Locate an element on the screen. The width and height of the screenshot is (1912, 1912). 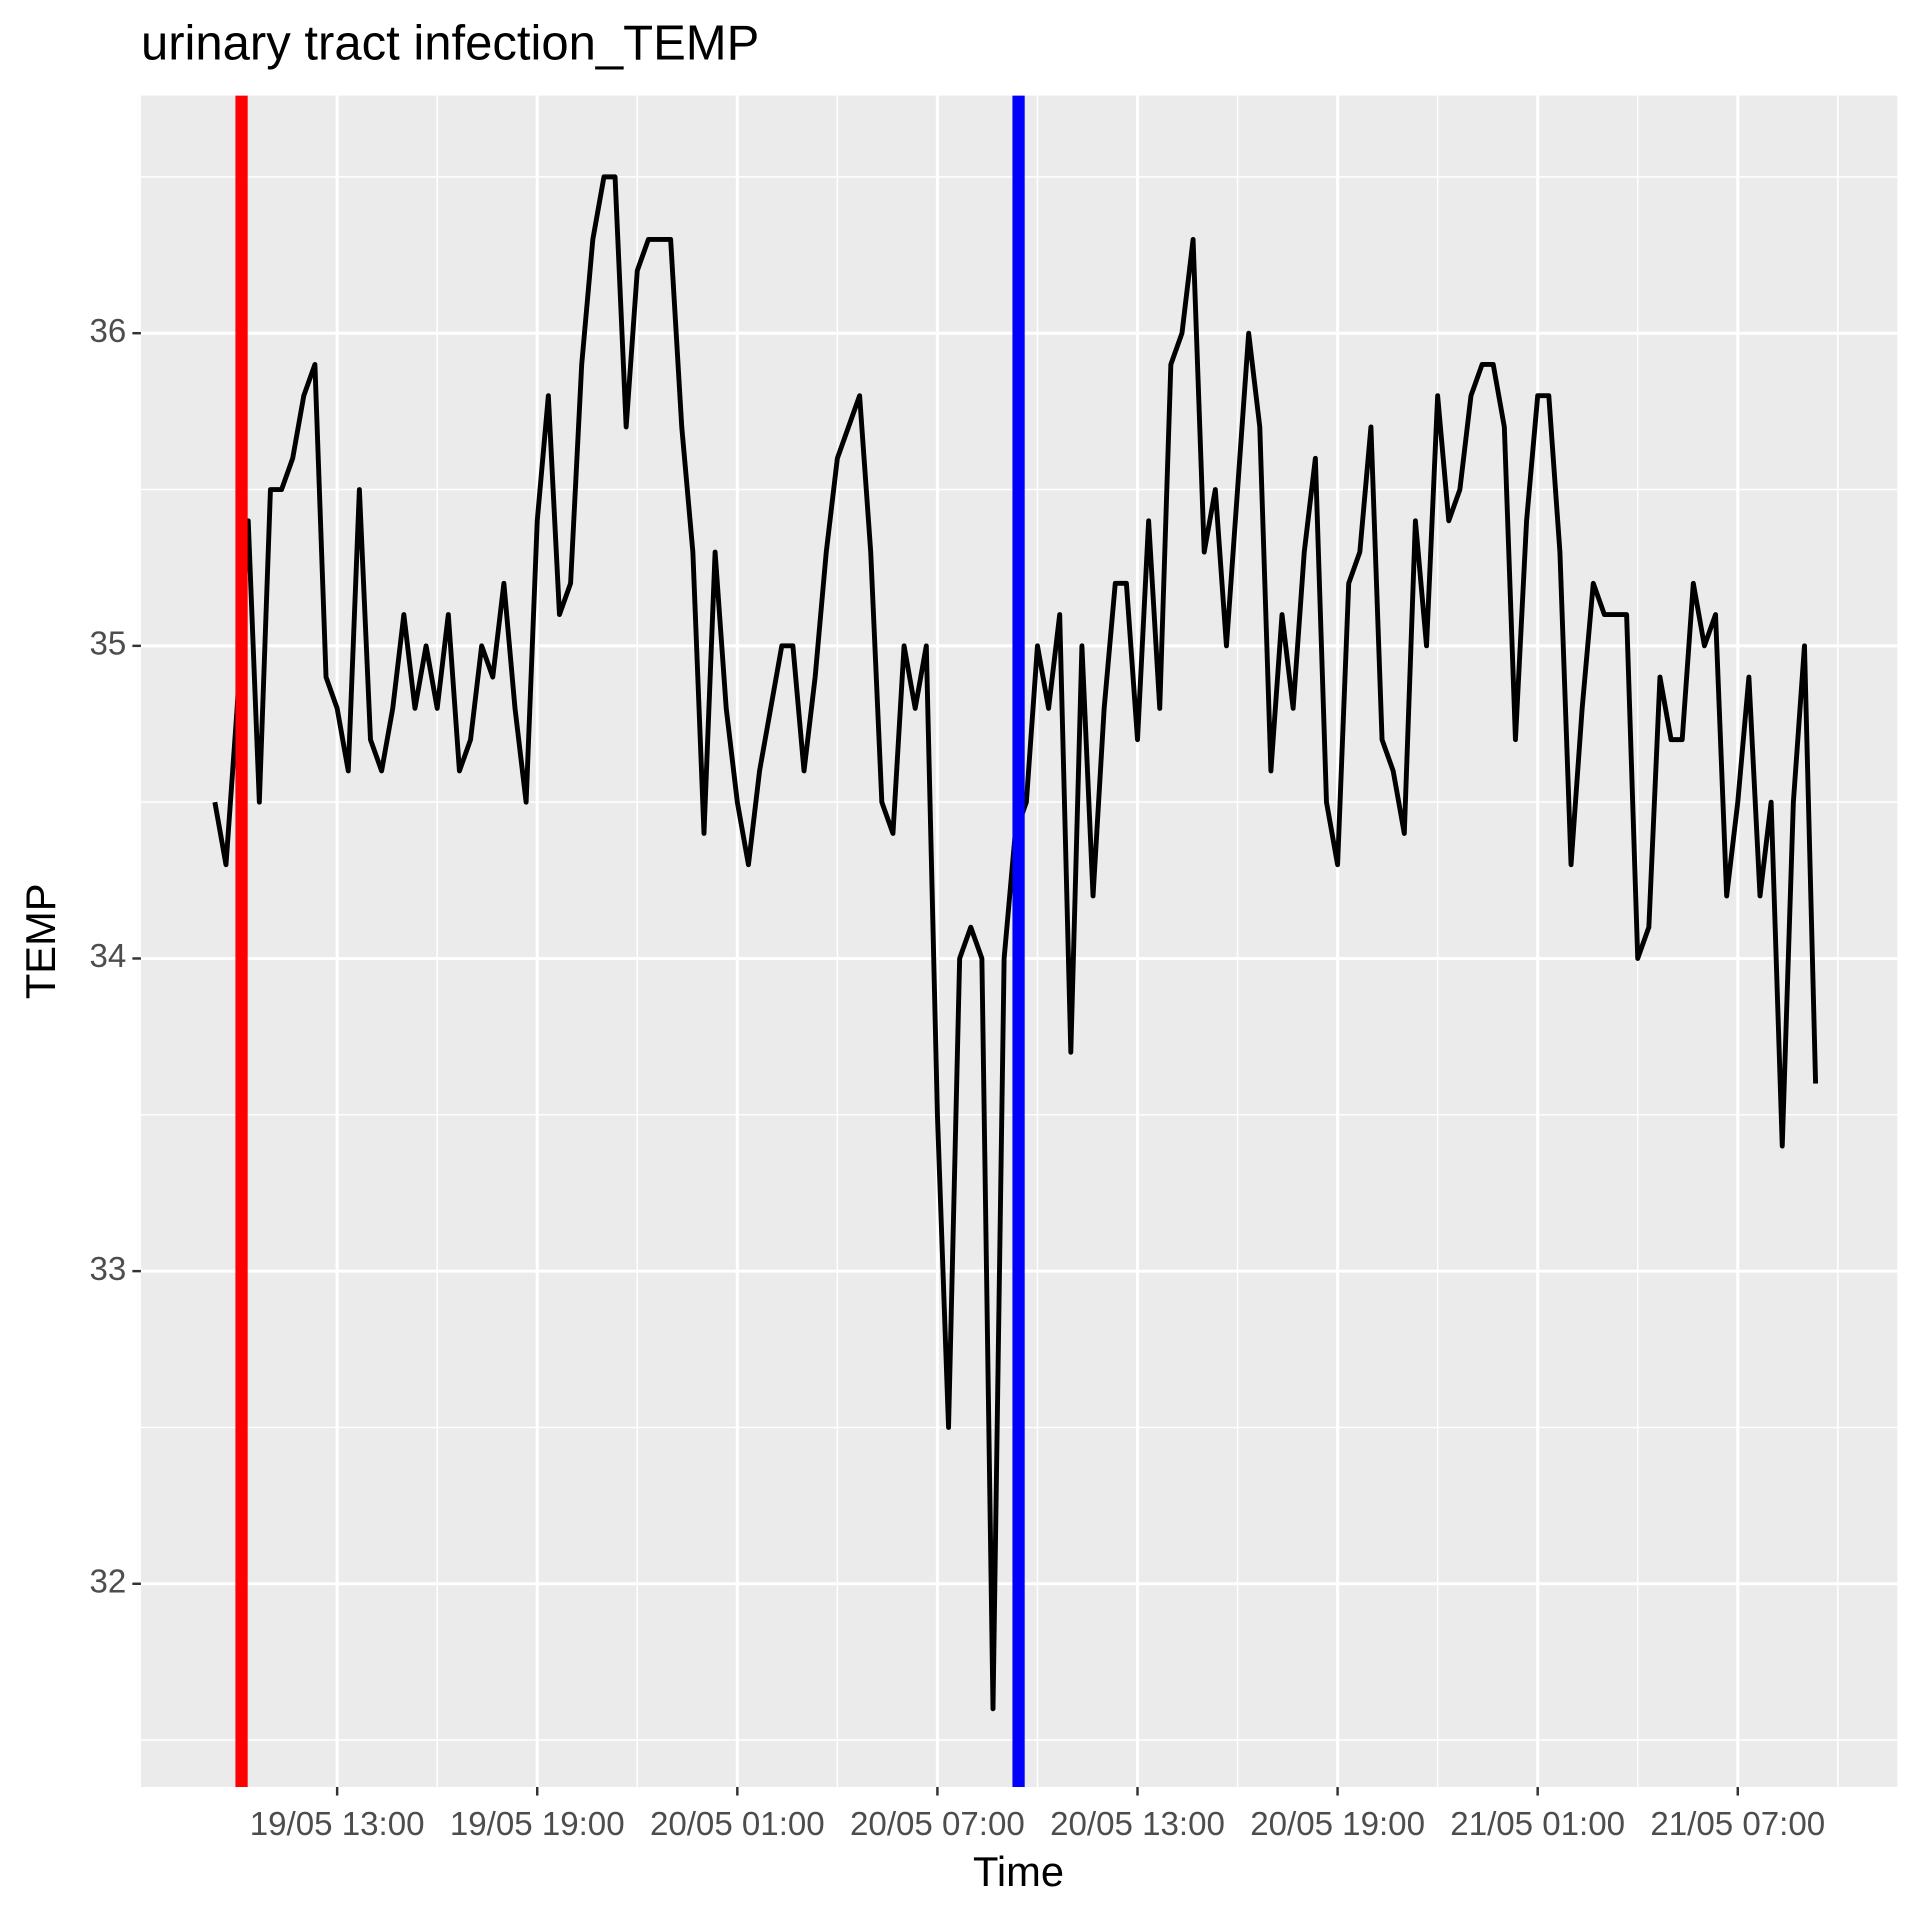
x-tick-label: 19/05 13:00 is located at coordinates (337, 1824).